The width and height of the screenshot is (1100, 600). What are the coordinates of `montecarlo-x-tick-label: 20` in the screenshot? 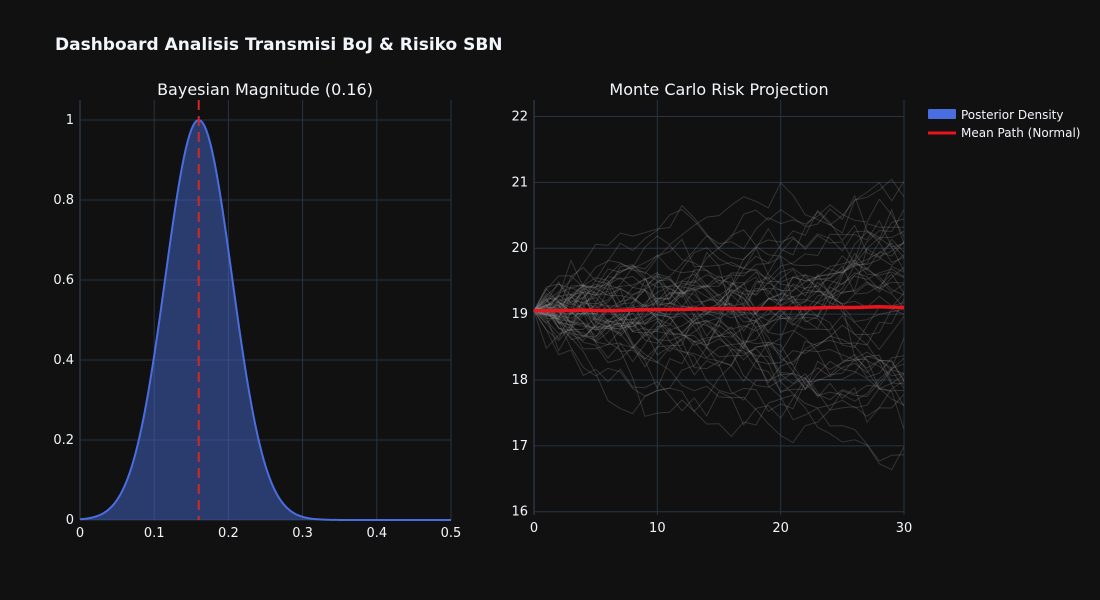 It's located at (780, 528).